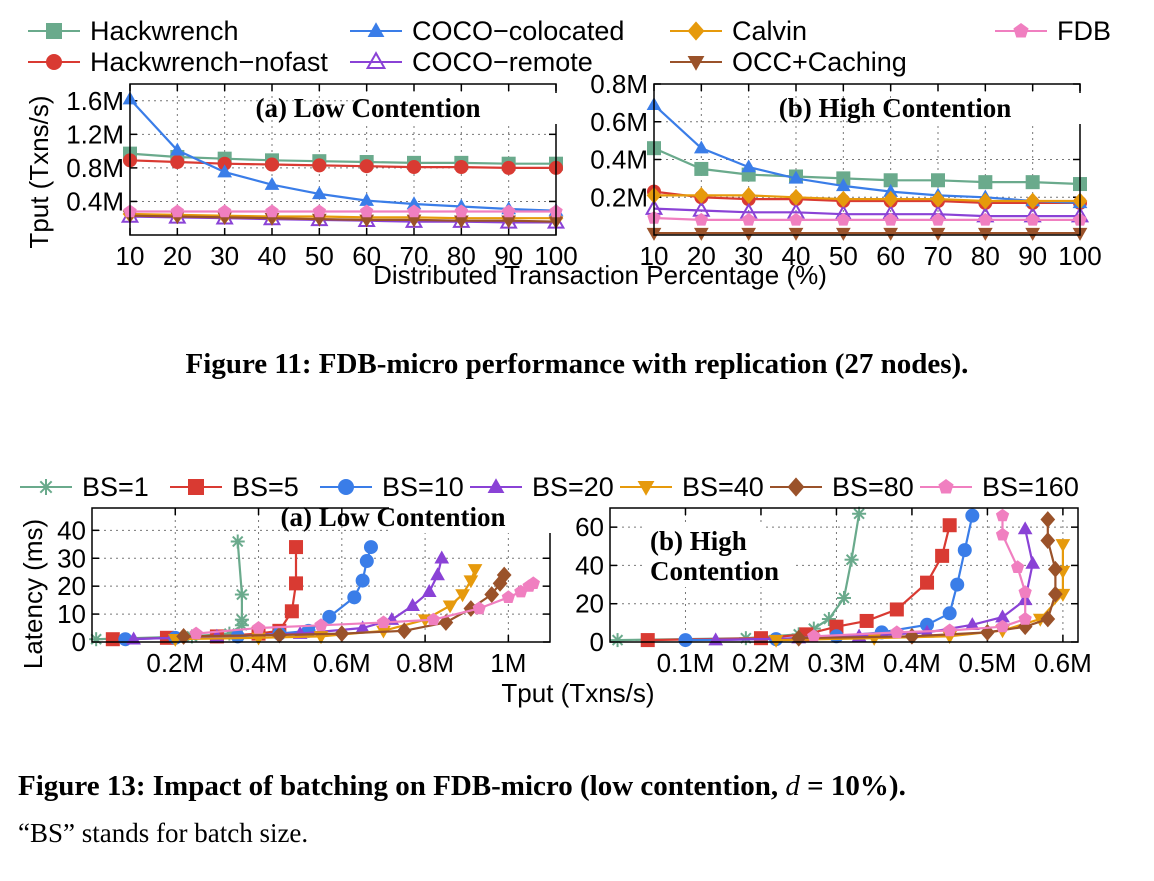 This screenshot has height=881, width=1154. What do you see at coordinates (748, 256) in the screenshot?
I see `x-tick-label: 30` at bounding box center [748, 256].